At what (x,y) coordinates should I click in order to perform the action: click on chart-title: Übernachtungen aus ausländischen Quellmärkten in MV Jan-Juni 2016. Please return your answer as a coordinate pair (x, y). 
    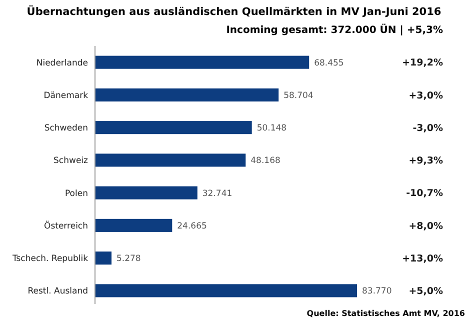
    Looking at the image, I should click on (234, 11).